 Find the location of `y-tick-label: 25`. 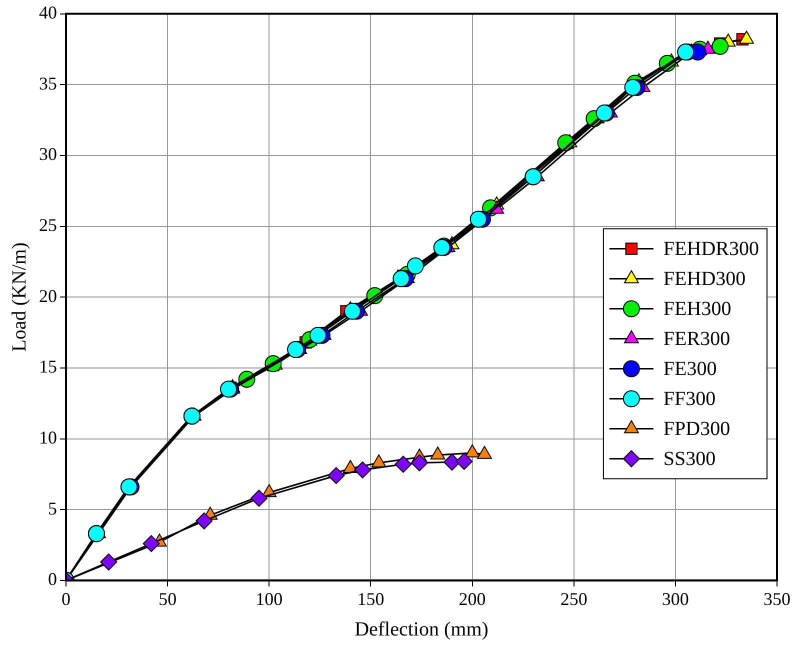

y-tick-label: 25 is located at coordinates (48, 225).